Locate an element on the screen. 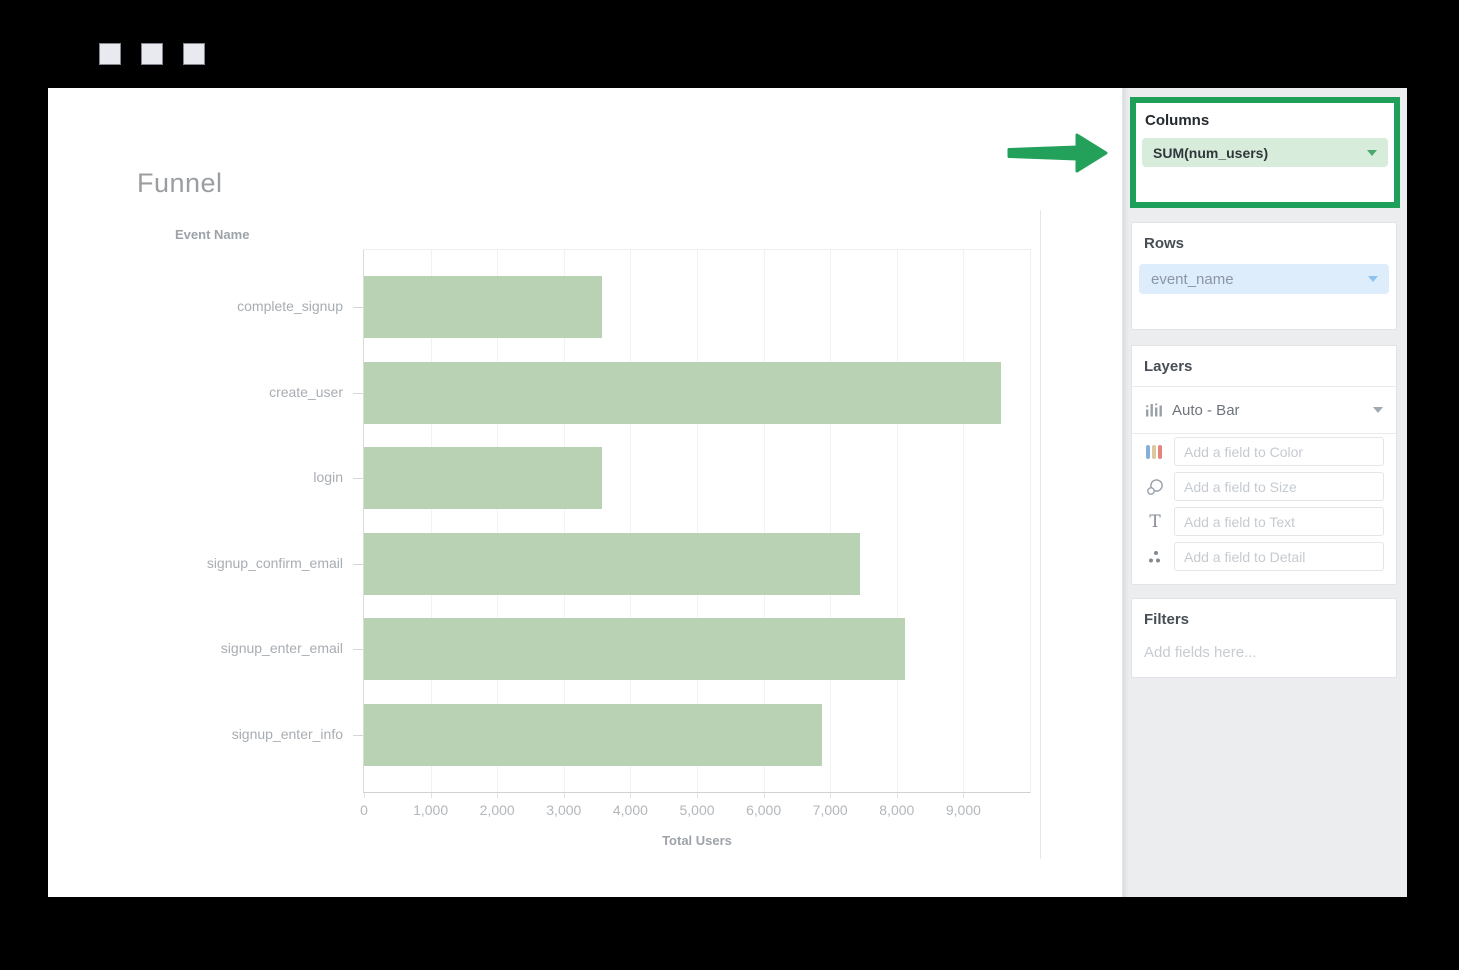 The image size is (1459, 970). layers-section: Layers Auto - Bar is located at coordinates (1264, 465).